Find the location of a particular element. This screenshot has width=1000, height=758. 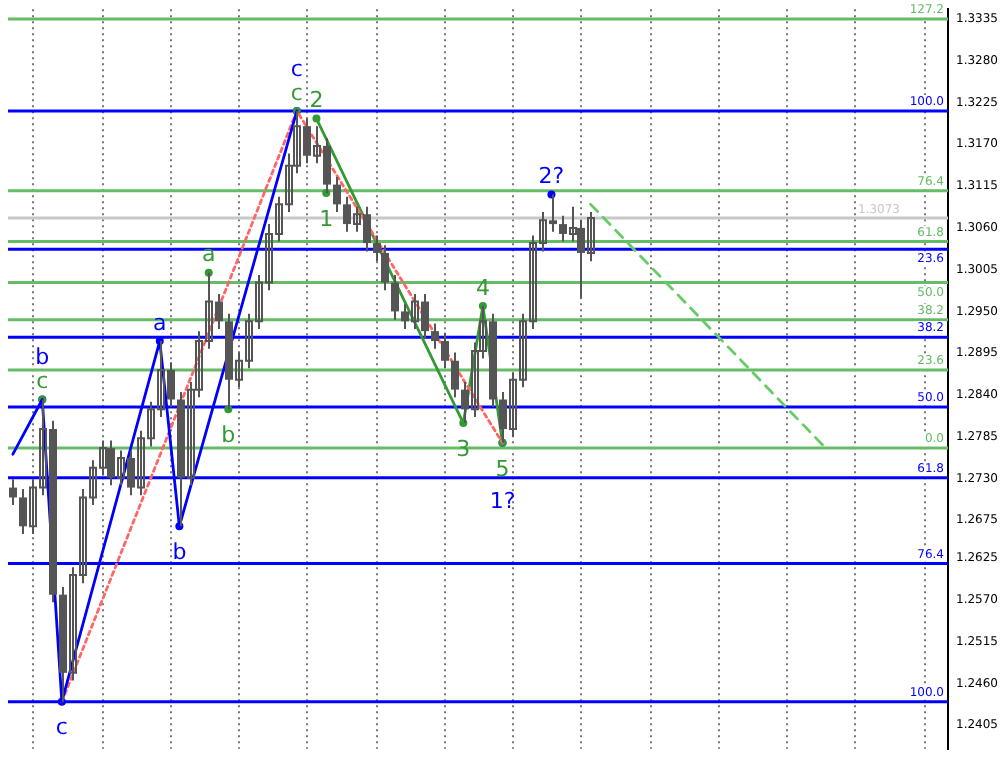

series-label: 5 is located at coordinates (502, 468).